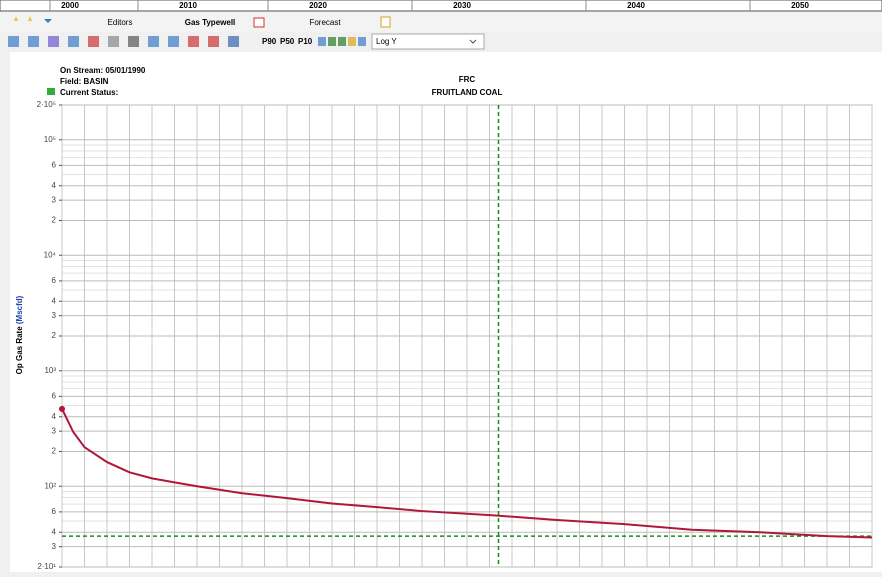 This screenshot has height=577, width=882. Describe the element at coordinates (48, 21) in the screenshot. I see `dropdown-icon` at that location.